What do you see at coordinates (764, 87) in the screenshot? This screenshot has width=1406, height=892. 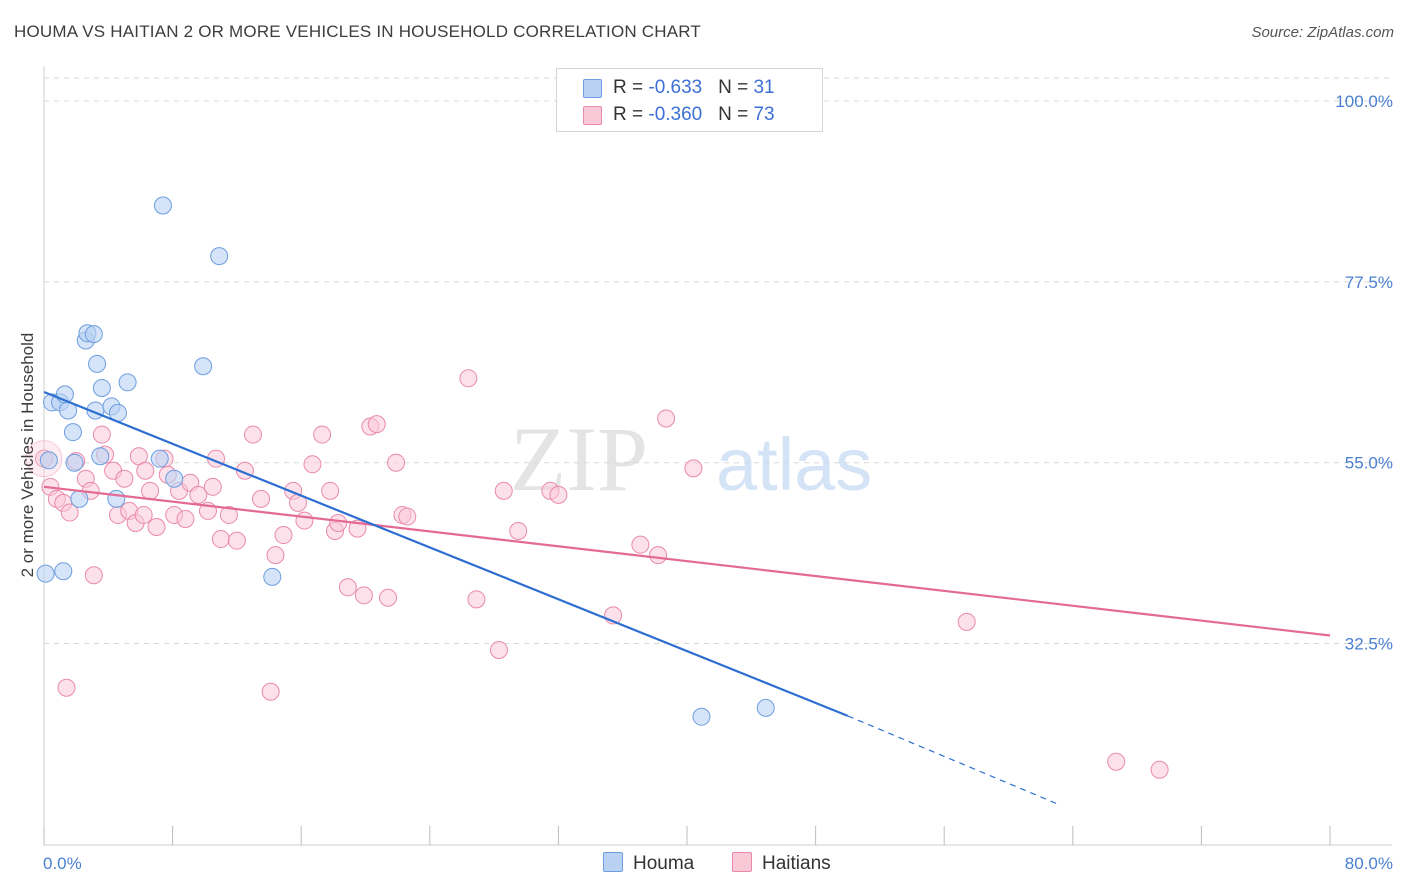 I see `legend-n-value-houma: 31` at bounding box center [764, 87].